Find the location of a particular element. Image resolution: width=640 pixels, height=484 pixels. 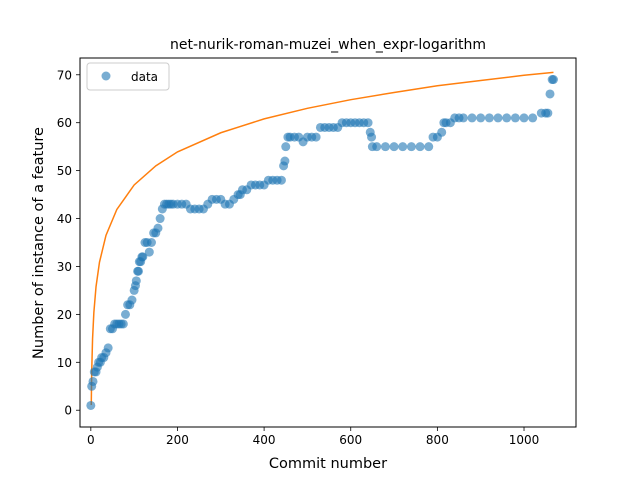

y-axis-label: Number of instance of a feature is located at coordinates (39, 243).